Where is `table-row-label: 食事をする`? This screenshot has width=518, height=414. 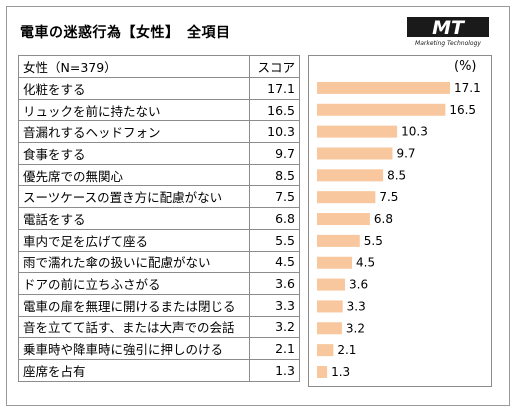
table-row-label: 食事をする is located at coordinates (134, 153).